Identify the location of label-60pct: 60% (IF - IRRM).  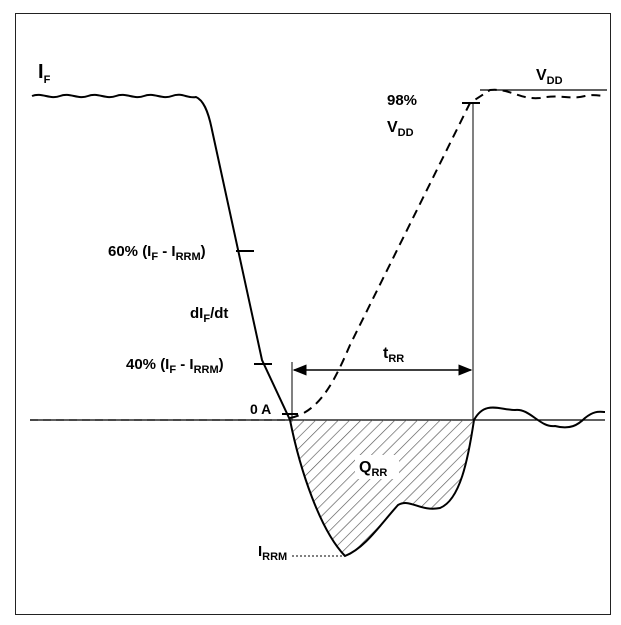
(157, 253).